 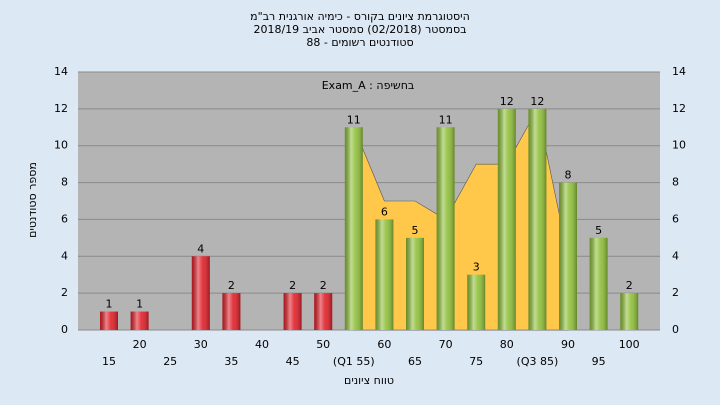 I want to click on x-tick-label: 40, so click(x=262, y=344).